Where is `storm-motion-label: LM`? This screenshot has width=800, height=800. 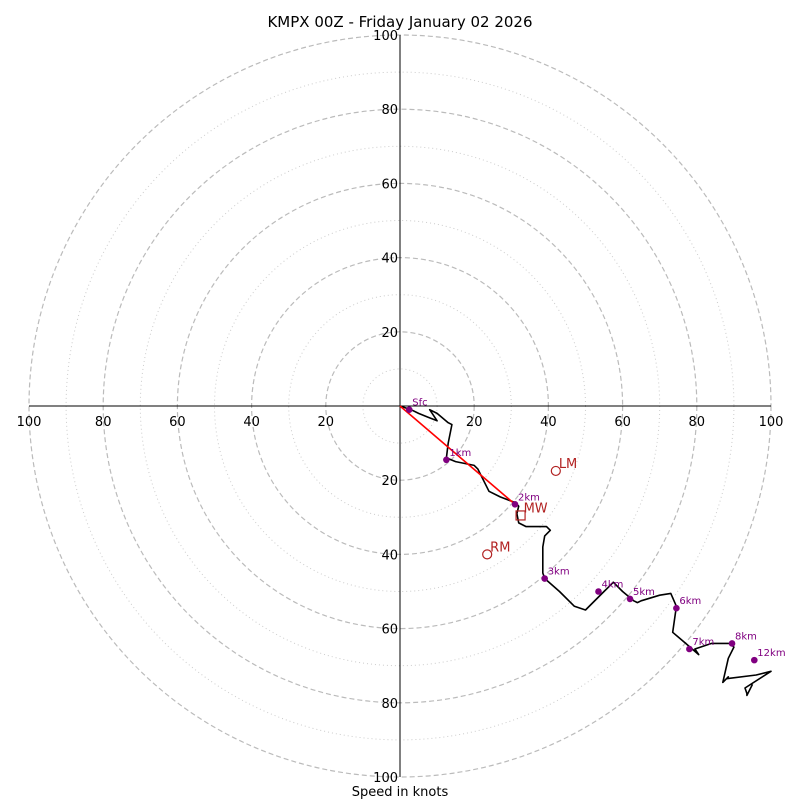 storm-motion-label: LM is located at coordinates (568, 464).